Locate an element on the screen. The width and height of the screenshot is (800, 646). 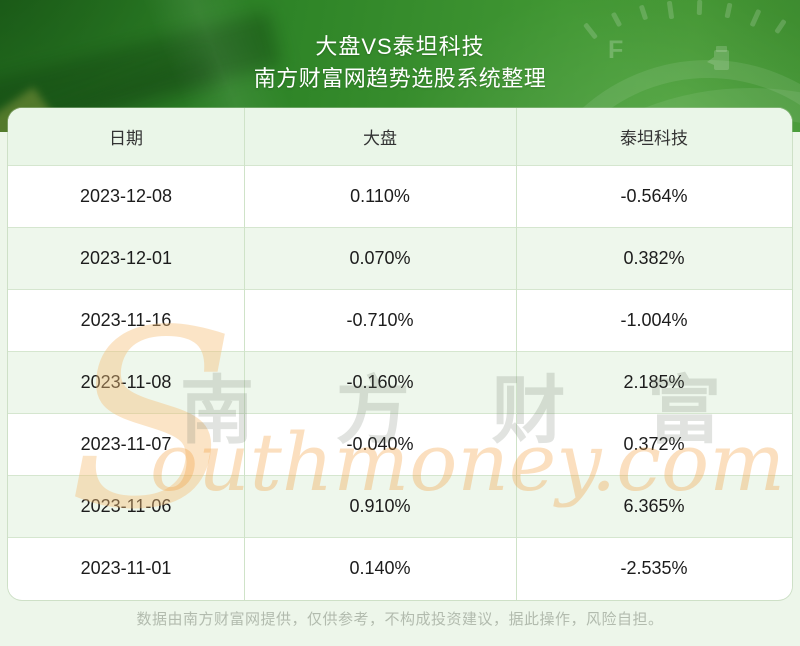
table-row: 2023-11-08 -0.160% 2.185% is located at coordinates (400, 382).